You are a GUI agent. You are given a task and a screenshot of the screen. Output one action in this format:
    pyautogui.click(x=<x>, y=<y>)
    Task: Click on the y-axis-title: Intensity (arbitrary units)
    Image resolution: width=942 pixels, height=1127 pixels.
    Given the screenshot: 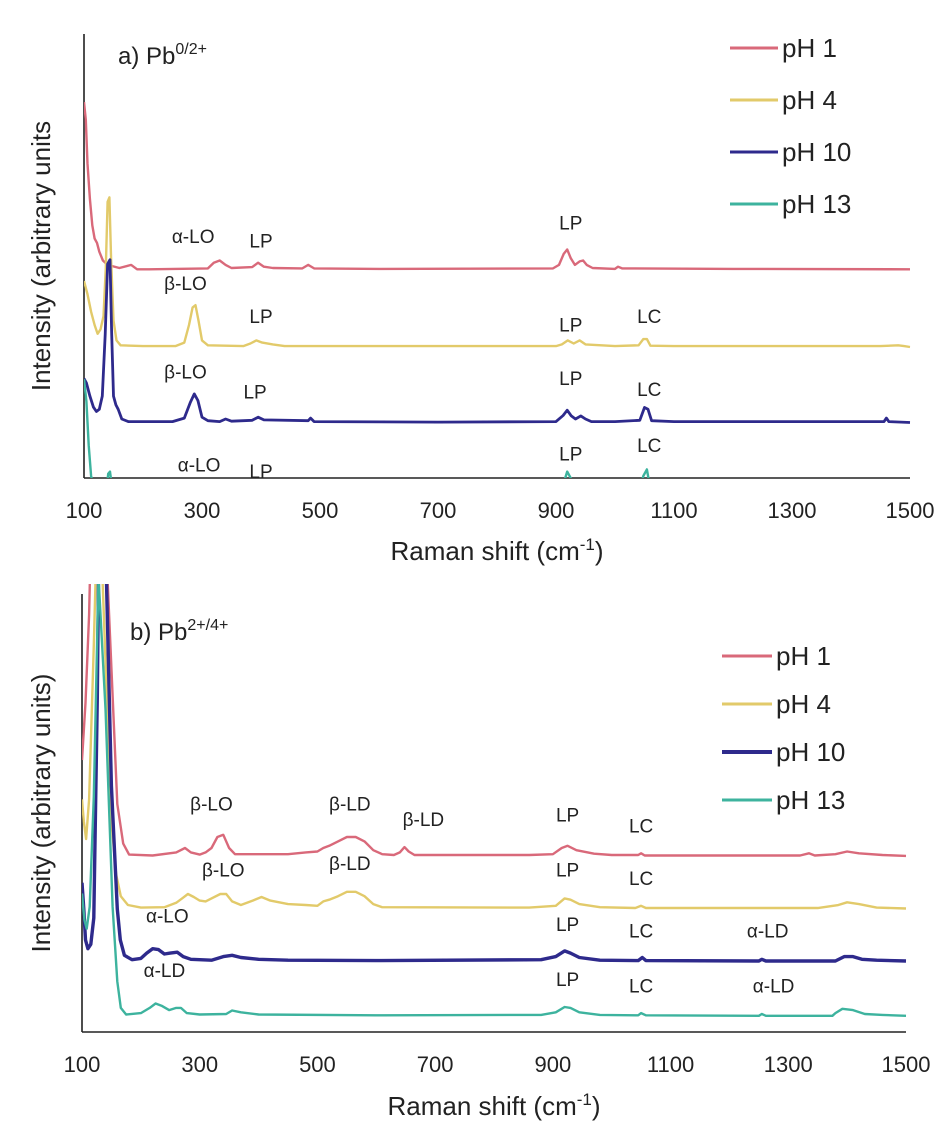 What is the action you would take?
    pyautogui.click(x=41, y=813)
    